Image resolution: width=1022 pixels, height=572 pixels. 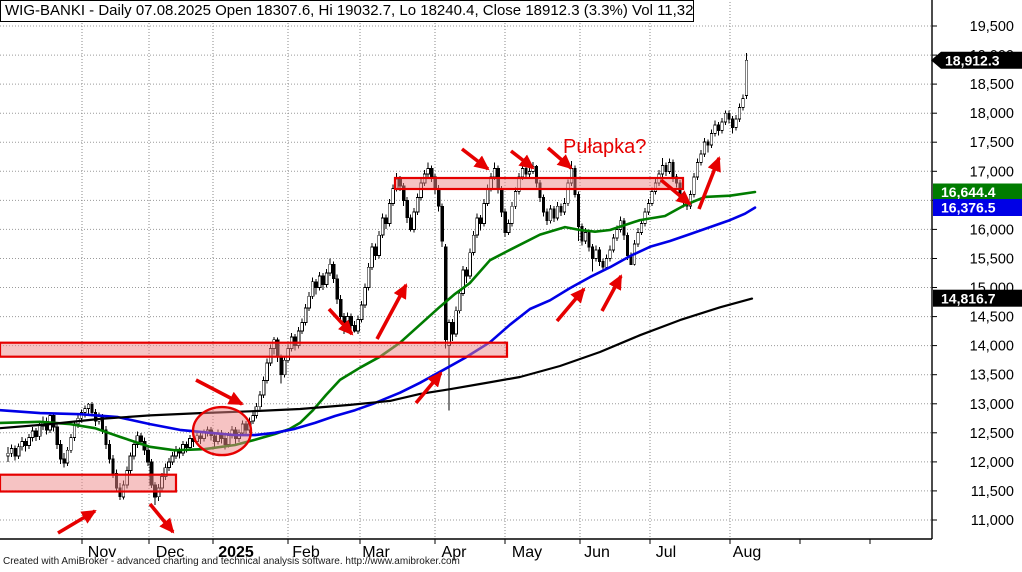 What do you see at coordinates (222, 431) in the screenshot?
I see `consolidation-ellipse` at bounding box center [222, 431].